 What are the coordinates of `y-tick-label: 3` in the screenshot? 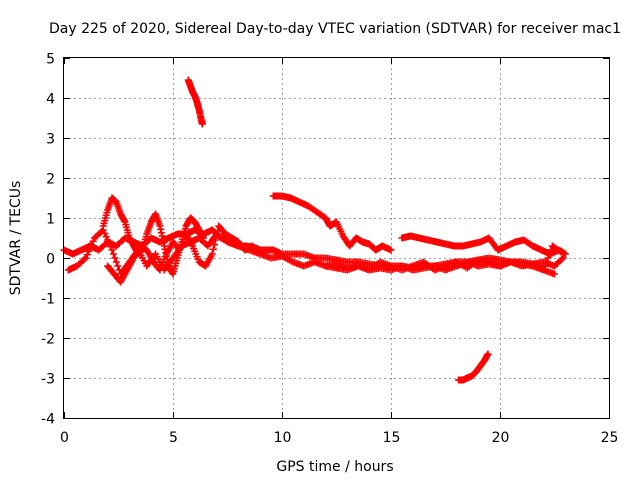 It's located at (50, 140).